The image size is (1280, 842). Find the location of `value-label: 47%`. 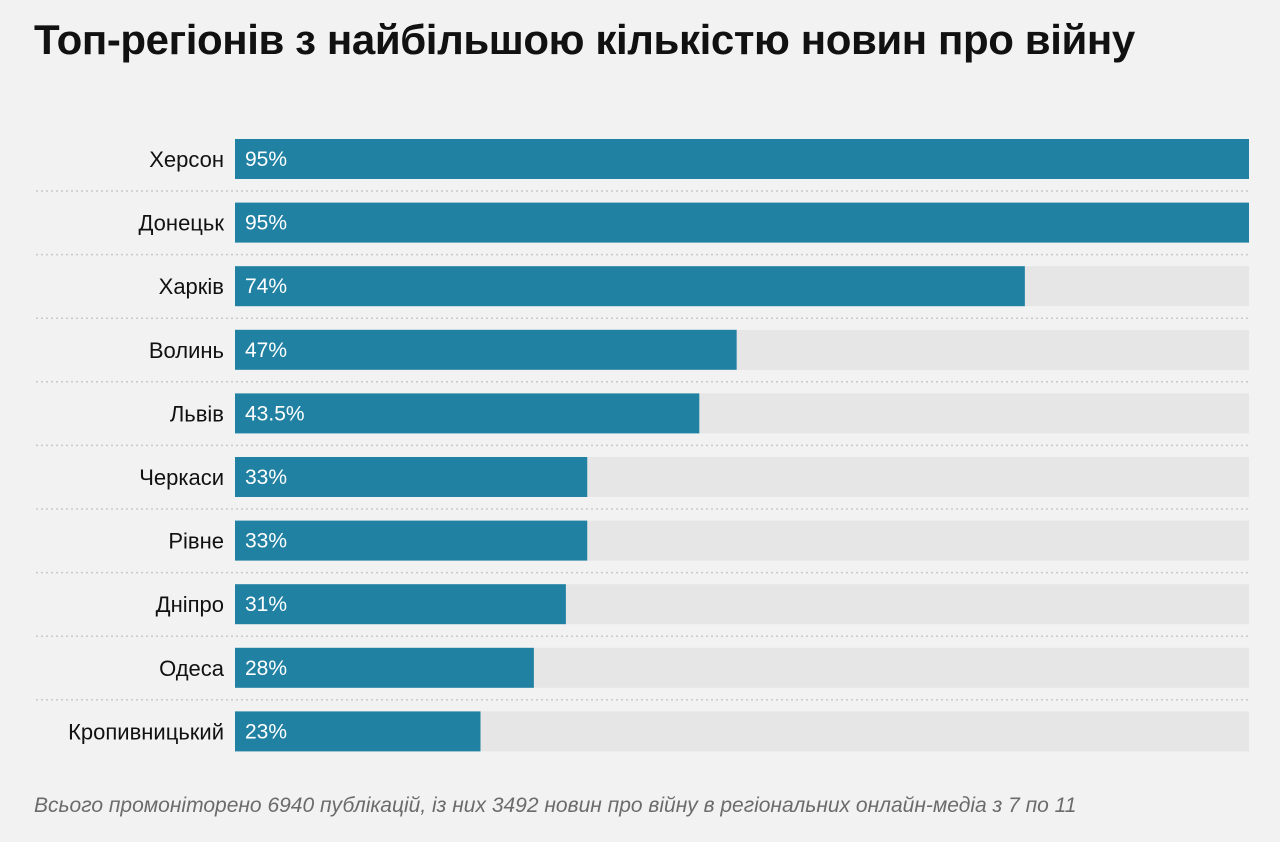

value-label: 47% is located at coordinates (266, 350).